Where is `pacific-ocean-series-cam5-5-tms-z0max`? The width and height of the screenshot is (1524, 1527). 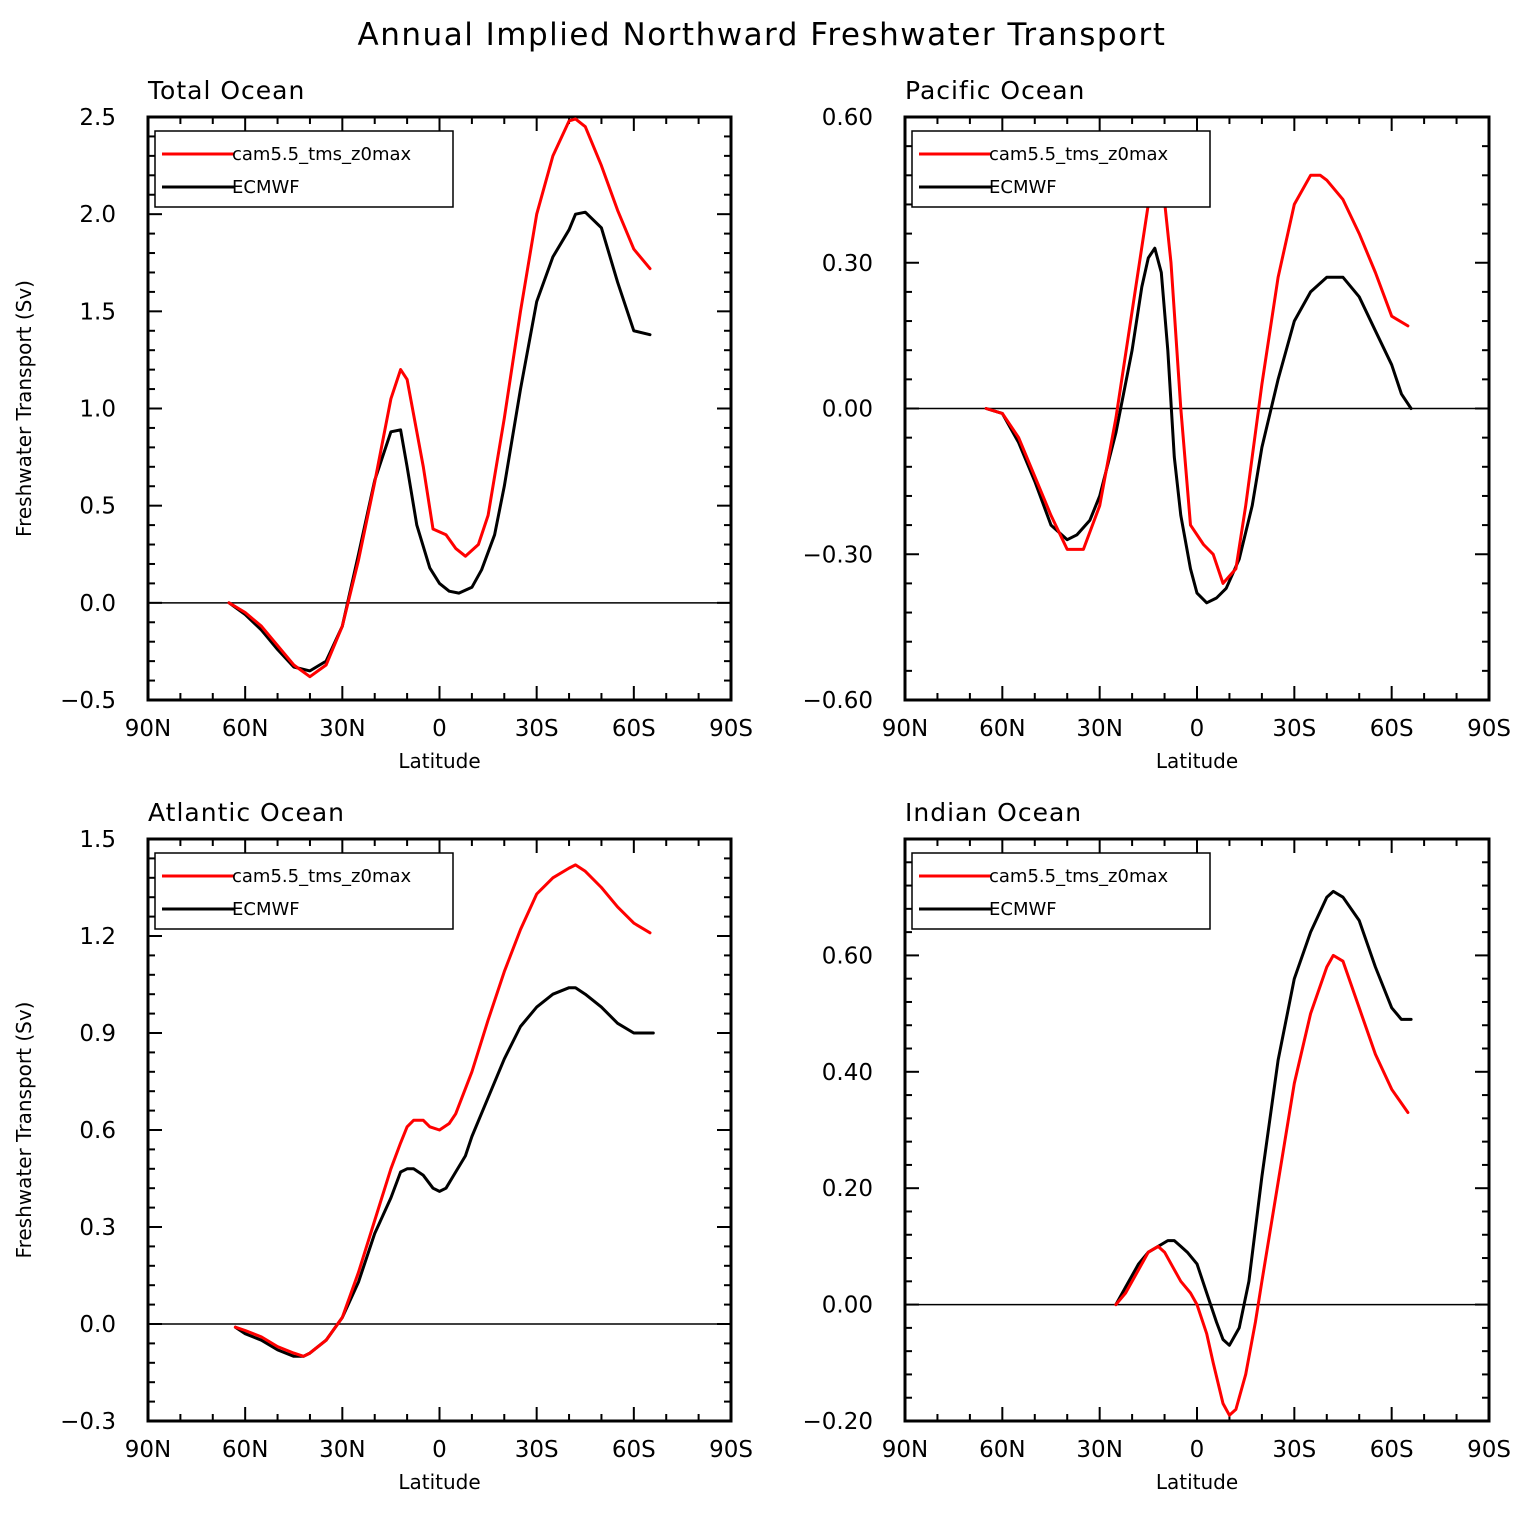 pacific-ocean-series-cam5-5-tms-z0max is located at coordinates (1197, 376).